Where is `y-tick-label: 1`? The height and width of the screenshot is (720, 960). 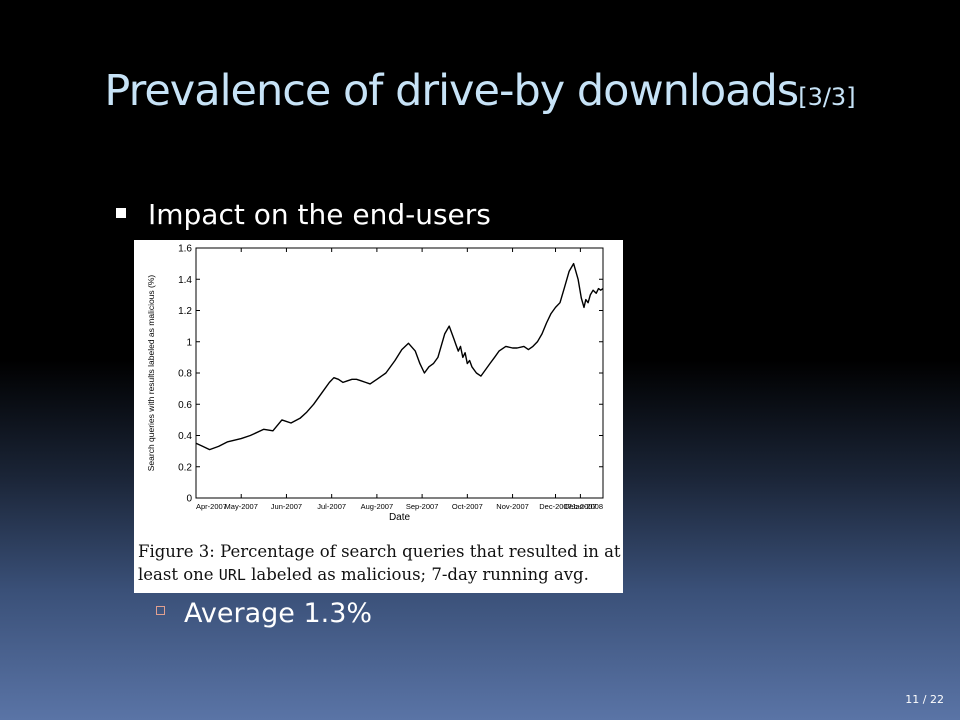
y-tick-label: 1 is located at coordinates (189, 342).